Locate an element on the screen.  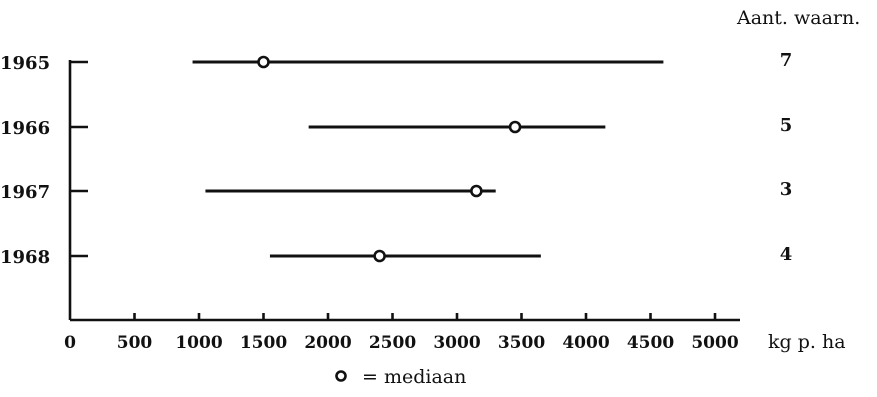
x-tick-label: 3500 is located at coordinates (521, 343).